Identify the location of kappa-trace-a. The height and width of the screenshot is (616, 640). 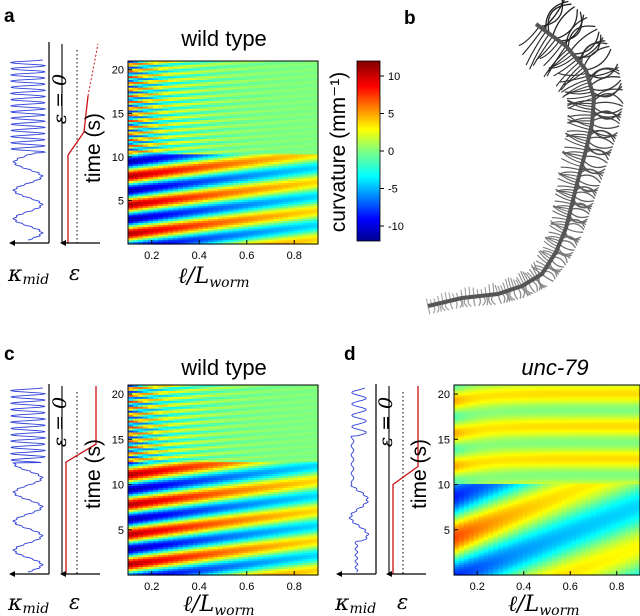
(28, 150).